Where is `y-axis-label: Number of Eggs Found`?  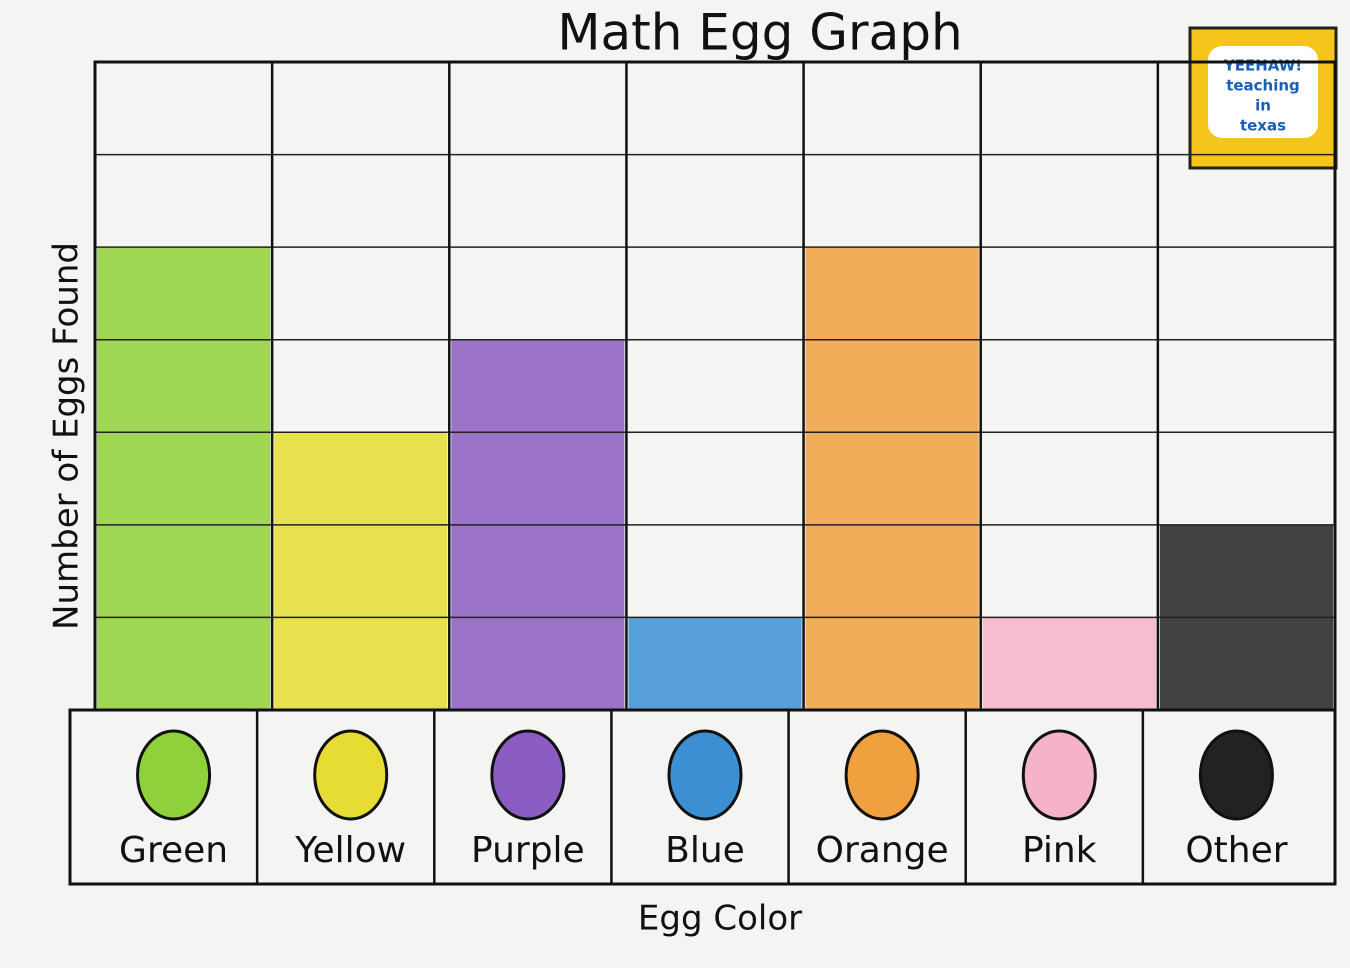
y-axis-label: Number of Eggs Found is located at coordinates (67, 436).